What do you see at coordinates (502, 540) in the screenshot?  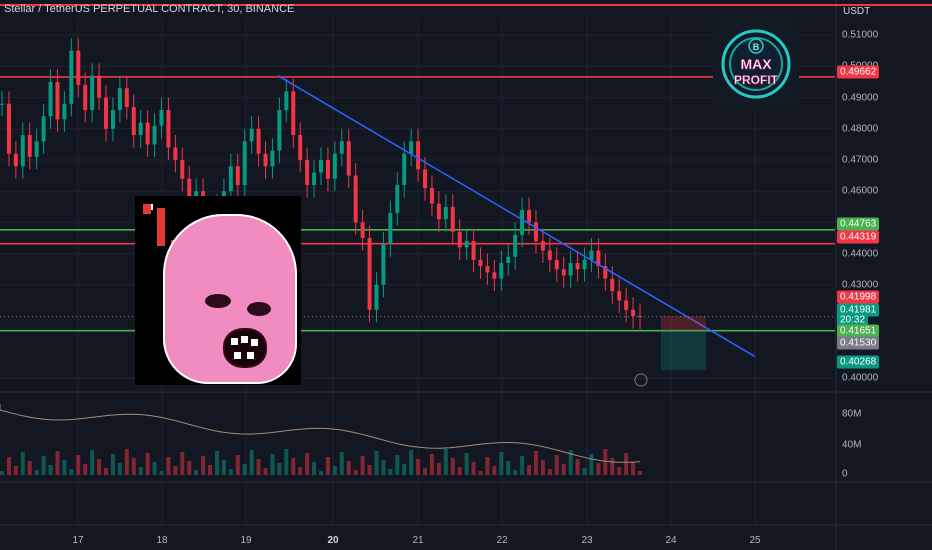 I see `x-tick-label: 22` at bounding box center [502, 540].